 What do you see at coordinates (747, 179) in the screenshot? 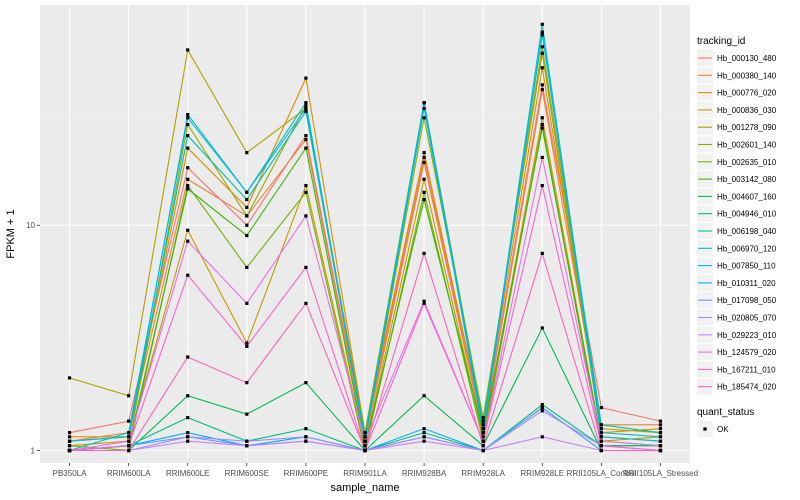
I see `legend-label: Hb_003142_080` at bounding box center [747, 179].